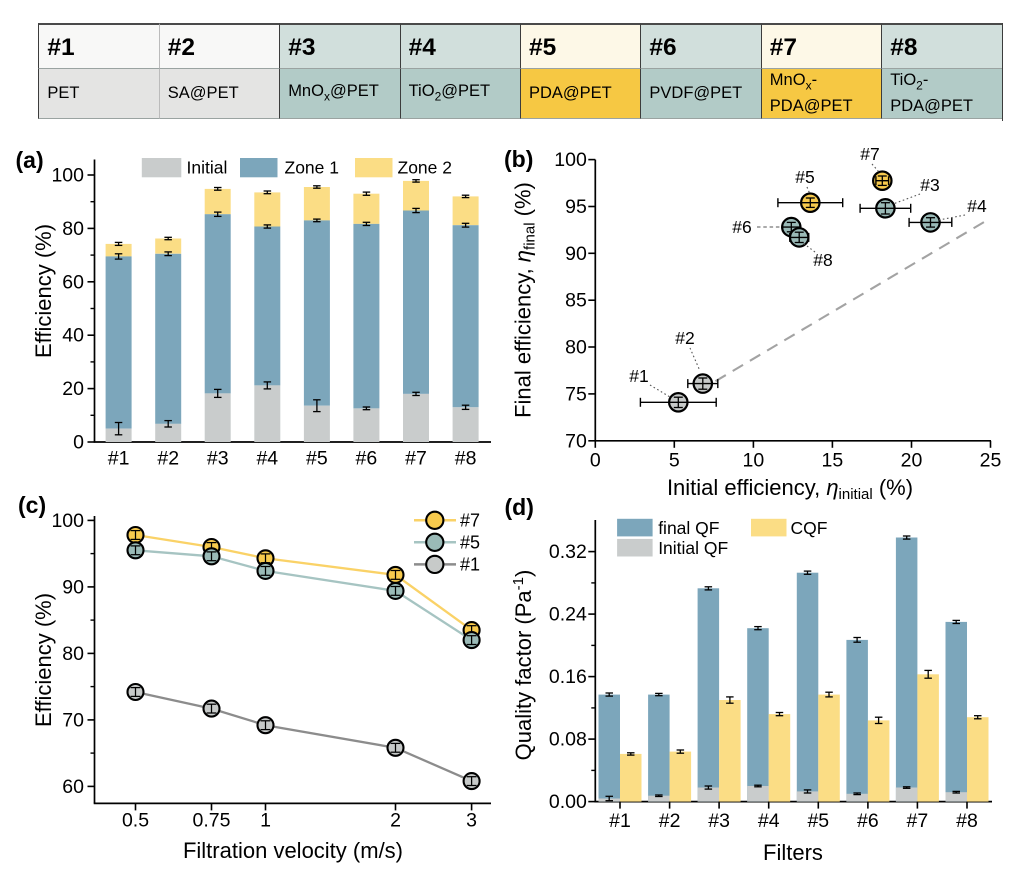 The height and width of the screenshot is (886, 1024). What do you see at coordinates (790, 489) in the screenshot?
I see `svg-text:Initial efficiency, ηinitial (: Initial efficiency, ηinitial (%)` at bounding box center [790, 489].